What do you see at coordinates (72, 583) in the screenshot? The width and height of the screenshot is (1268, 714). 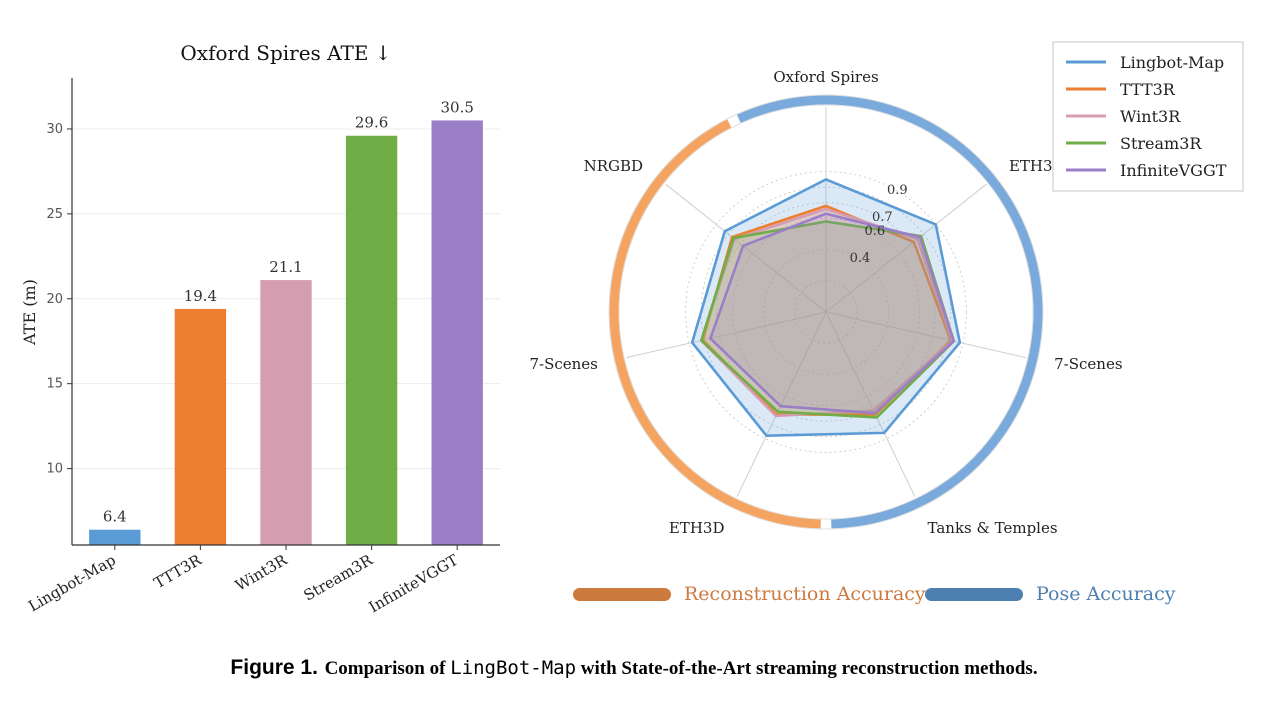 I see `bar-x-tick-label: Lingbot-Map` at bounding box center [72, 583].